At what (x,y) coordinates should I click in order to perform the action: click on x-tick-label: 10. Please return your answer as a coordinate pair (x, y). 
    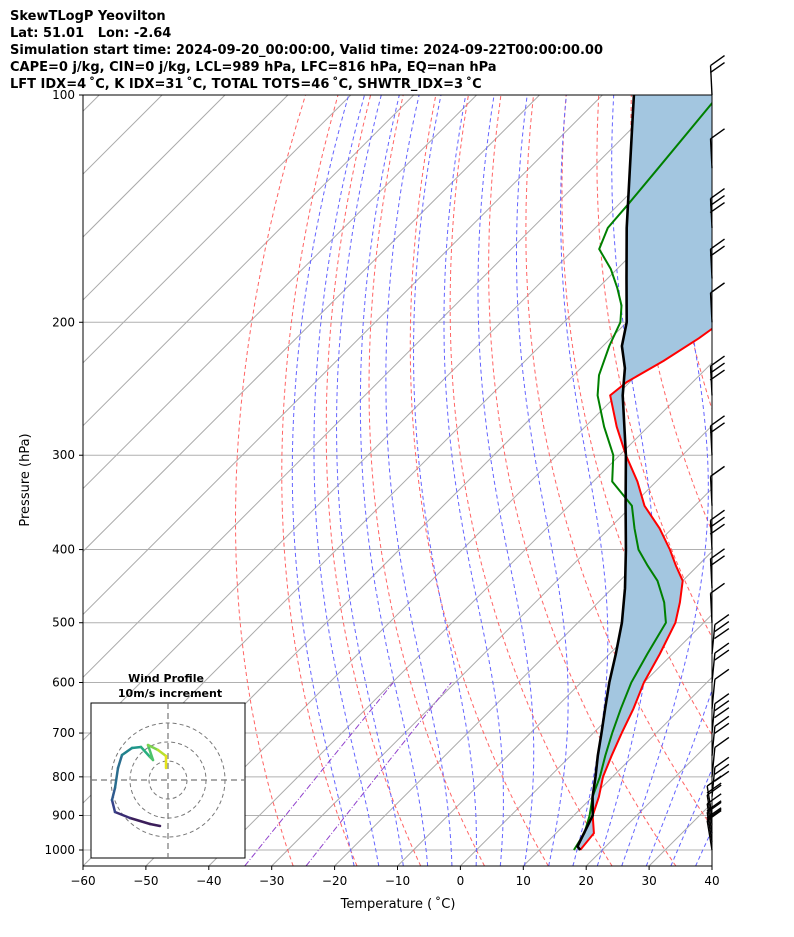
    Looking at the image, I should click on (523, 881).